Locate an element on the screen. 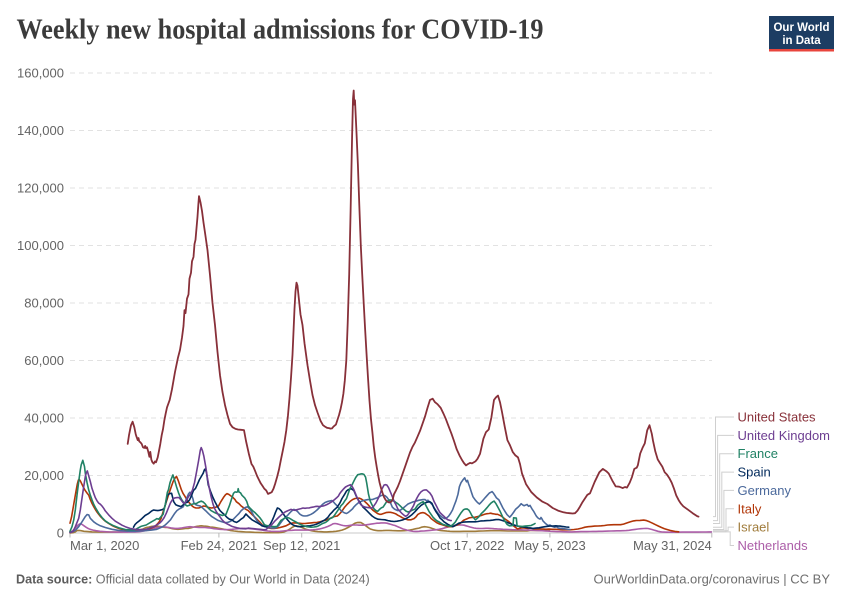 Image resolution: width=850 pixels, height=600 pixels. svg-text: 100,000 is located at coordinates (40, 245).